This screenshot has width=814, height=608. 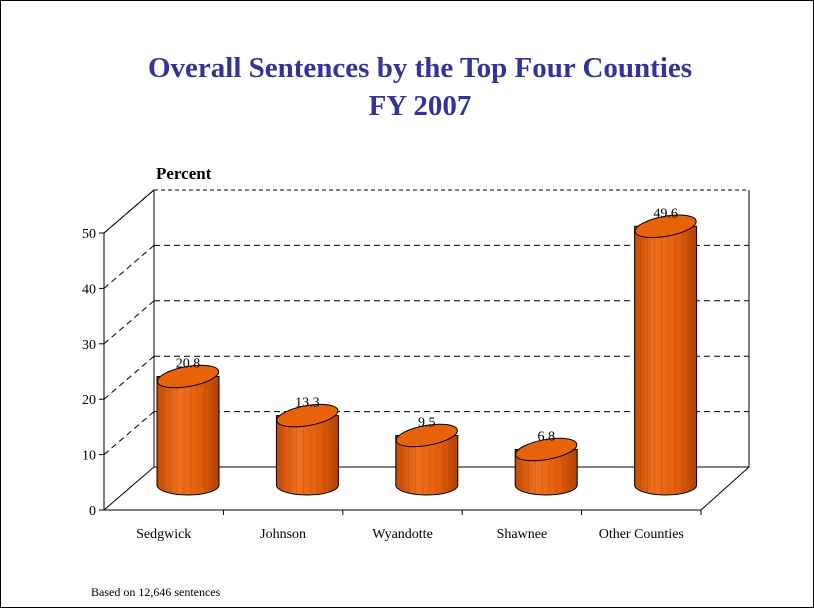 I want to click on category-label: Wyandotte, so click(x=402, y=534).